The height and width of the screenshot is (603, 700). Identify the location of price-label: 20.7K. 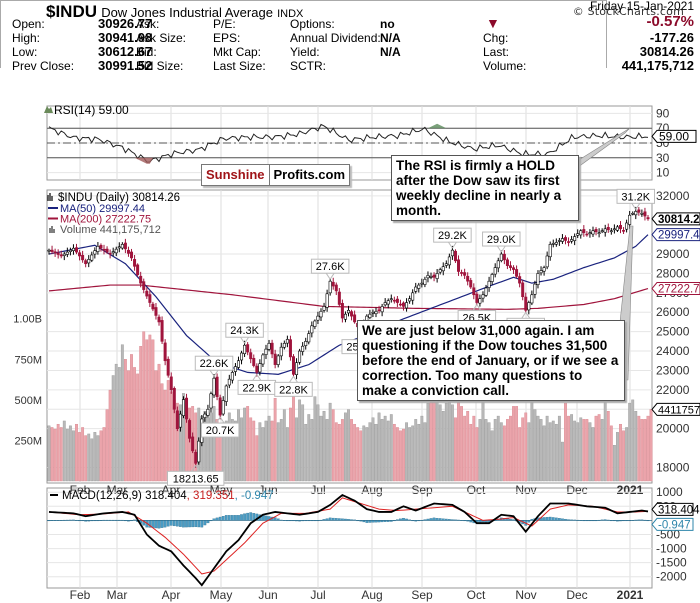
(220, 431).